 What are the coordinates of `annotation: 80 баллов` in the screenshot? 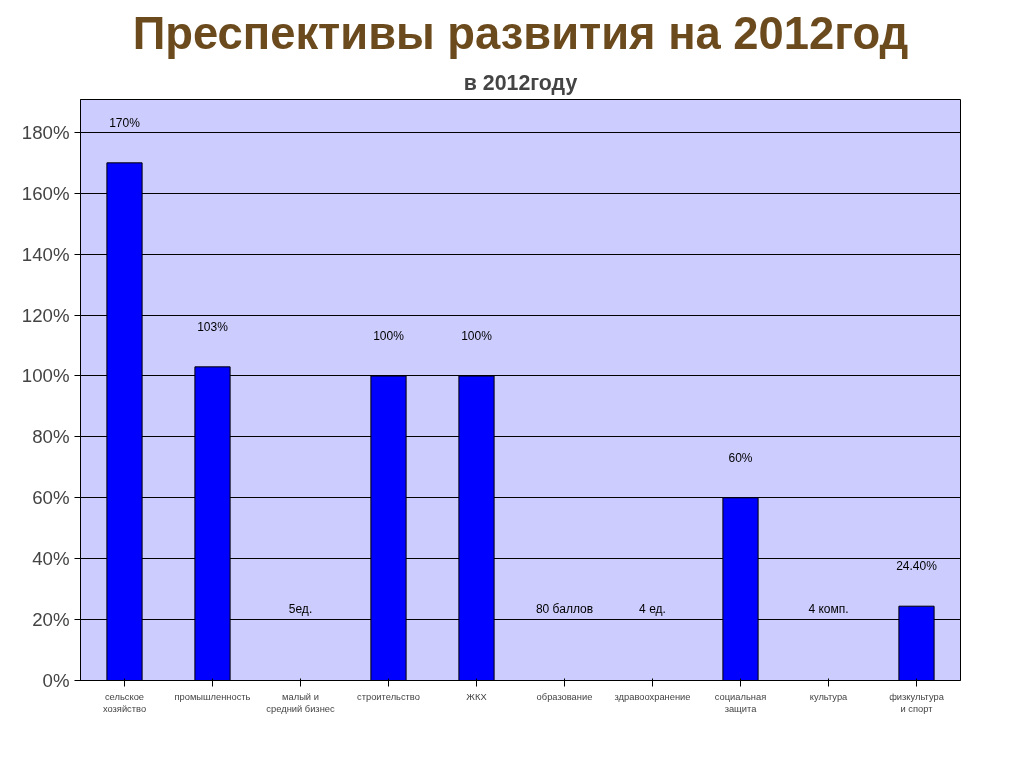 It's located at (564, 609).